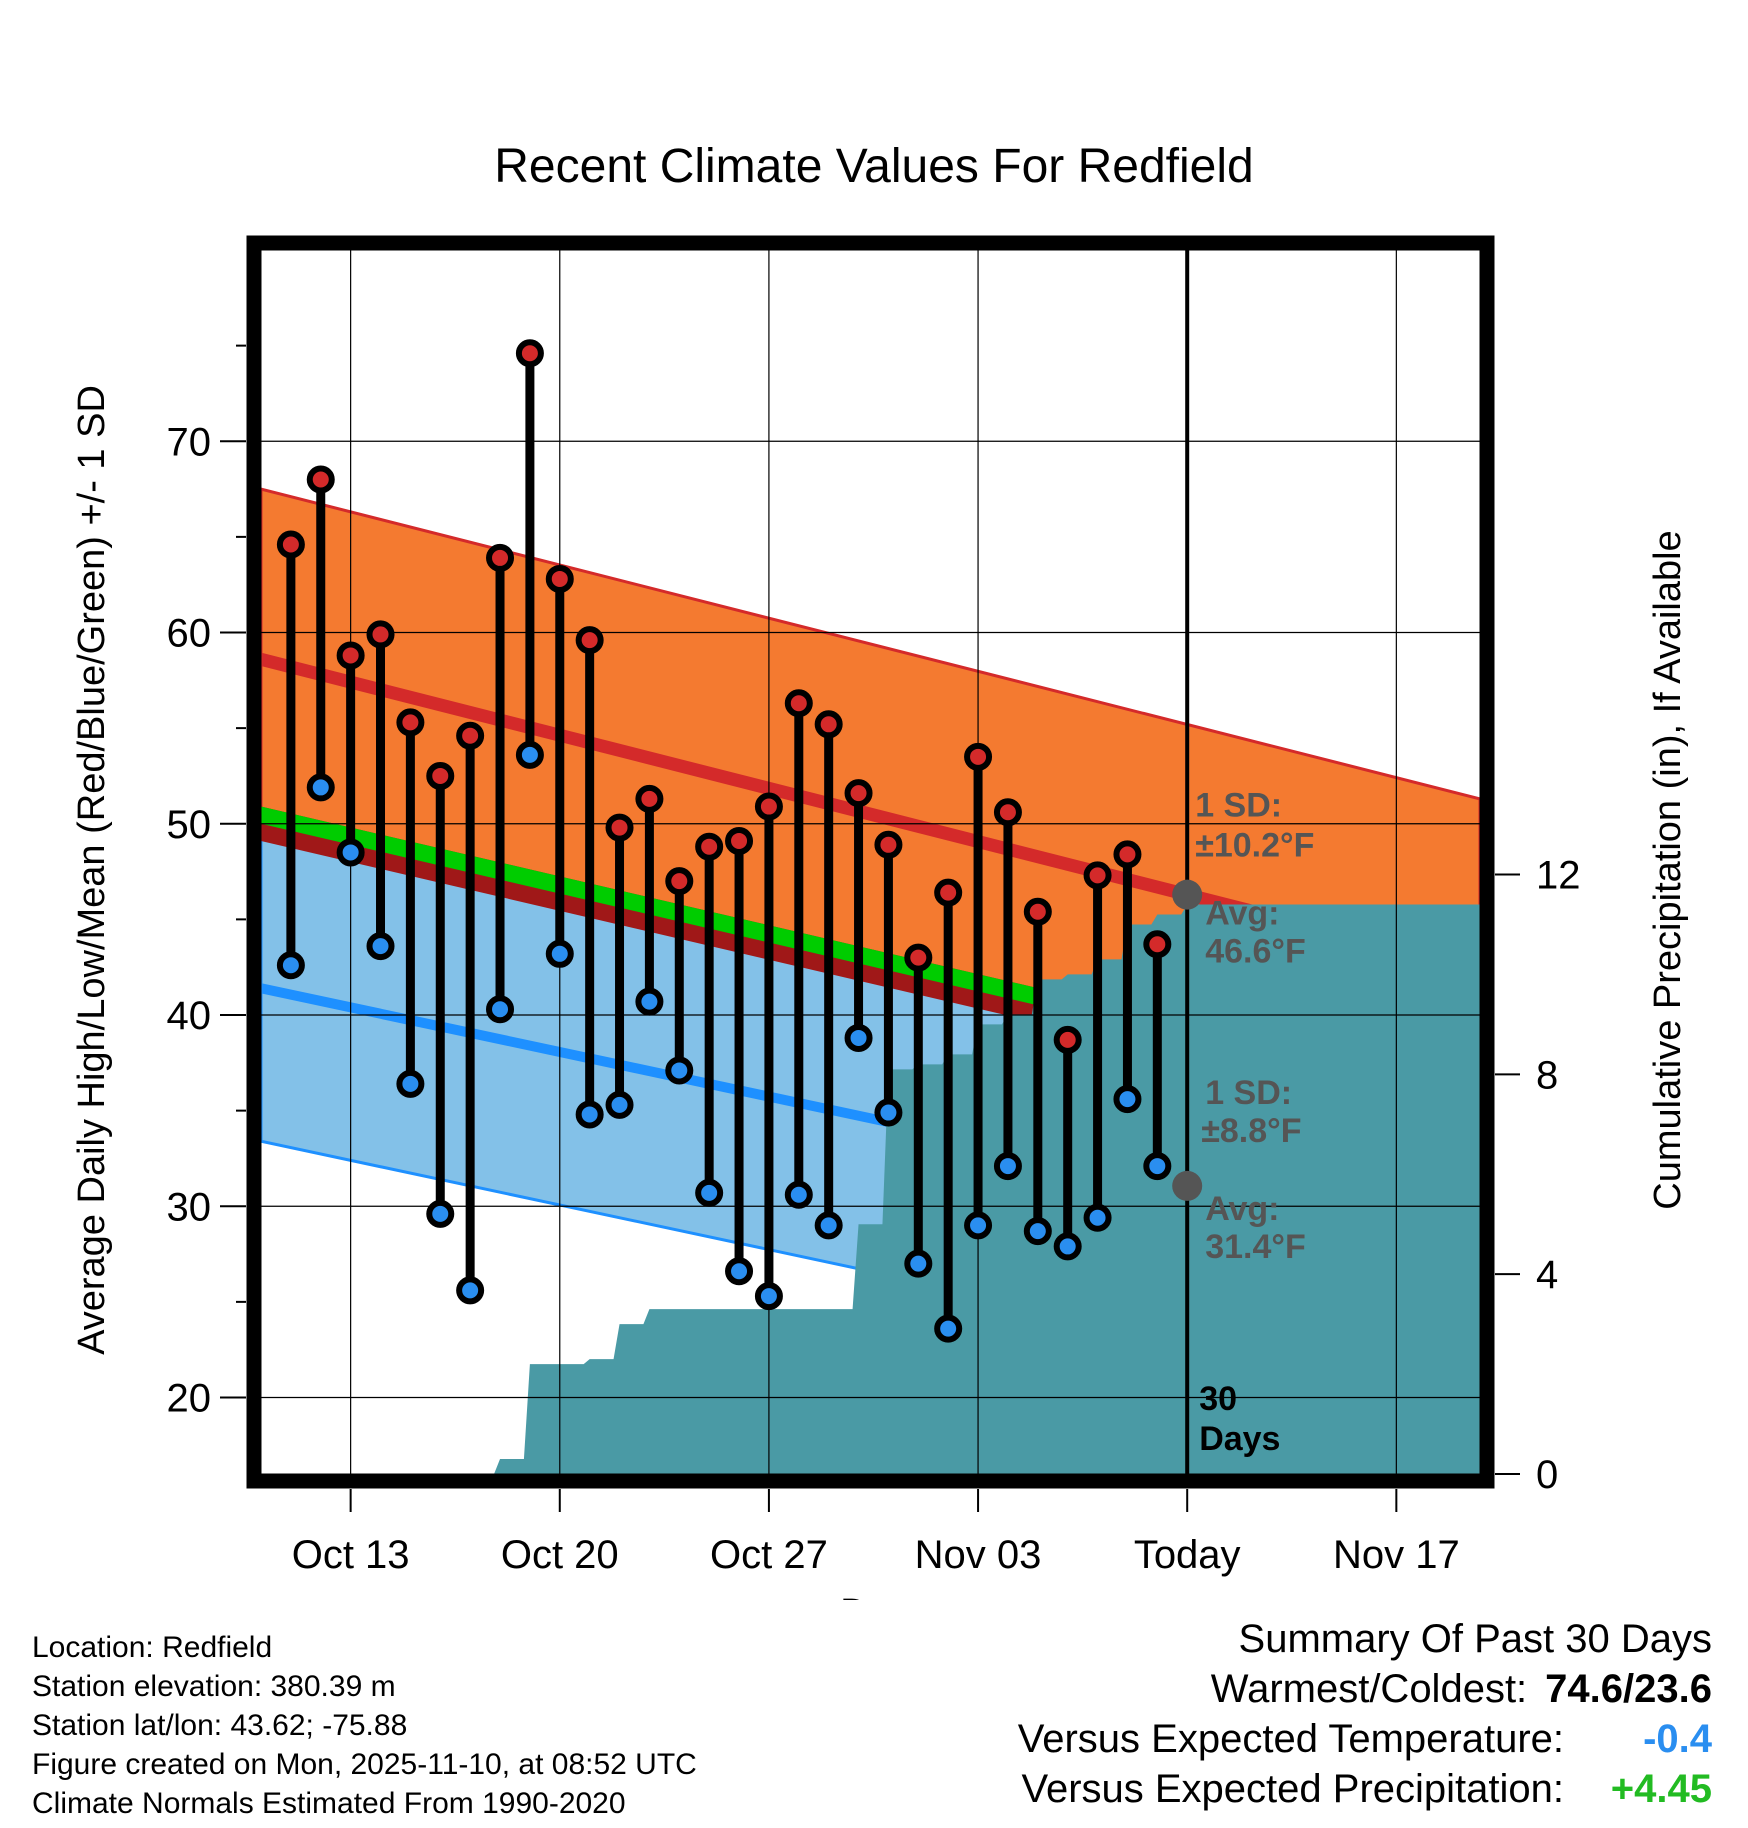 The width and height of the screenshot is (1748, 1828). Describe the element at coordinates (1369, 1689) in the screenshot. I see `warm-cold-label: Warmest/Coldest:` at that location.